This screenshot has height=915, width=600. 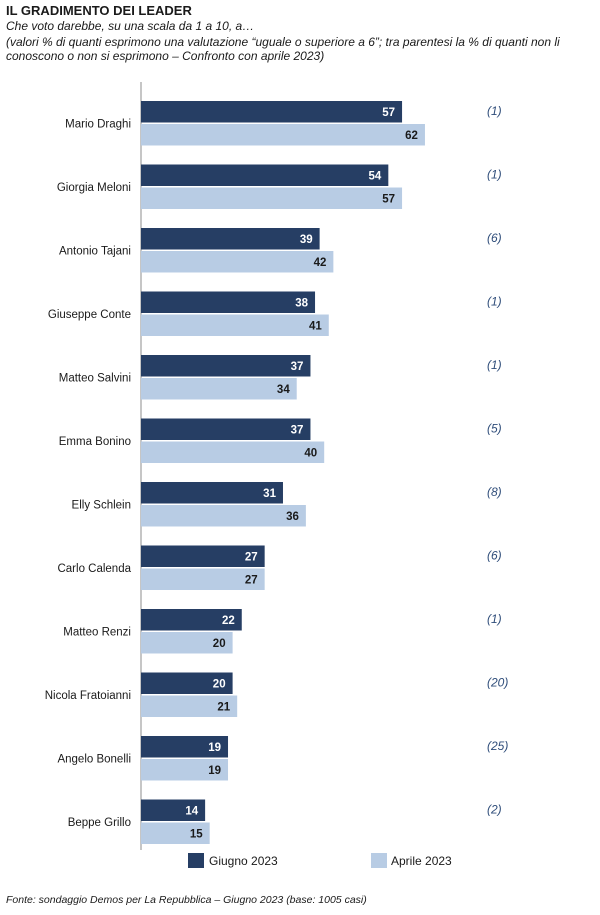 What do you see at coordinates (95, 378) in the screenshot?
I see `category-label: Matteo Salvini` at bounding box center [95, 378].